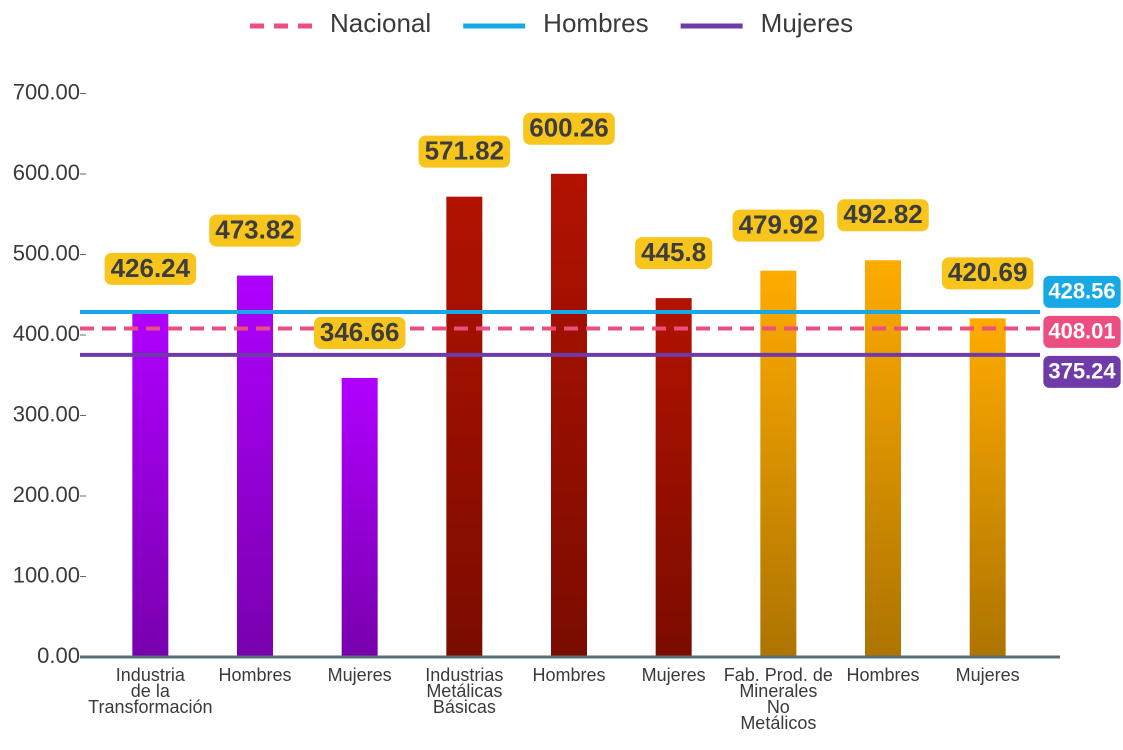  I want to click on legend-label: Mujeres, so click(807, 23).